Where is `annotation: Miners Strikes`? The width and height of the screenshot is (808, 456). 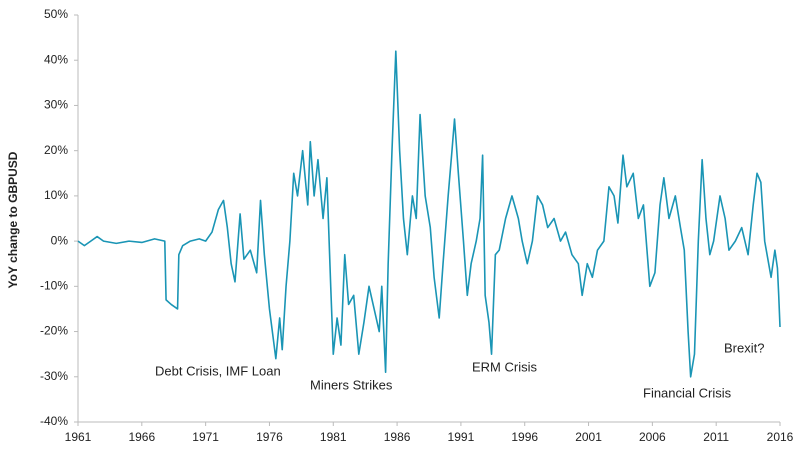
annotation: Miners Strikes is located at coordinates (351, 384).